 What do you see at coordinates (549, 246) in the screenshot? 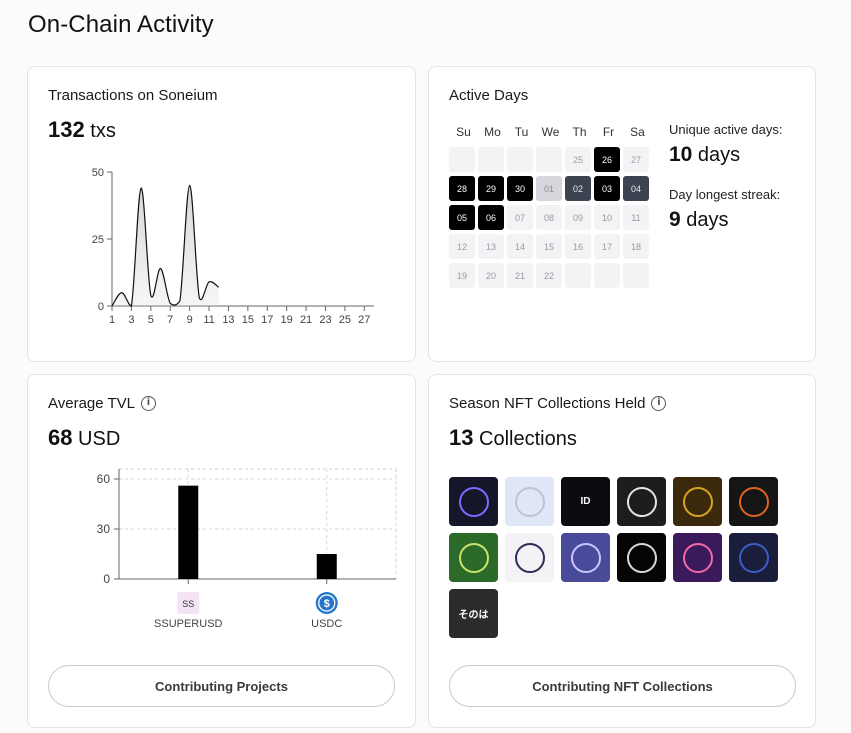
I see `calendar-day: 15` at bounding box center [549, 246].